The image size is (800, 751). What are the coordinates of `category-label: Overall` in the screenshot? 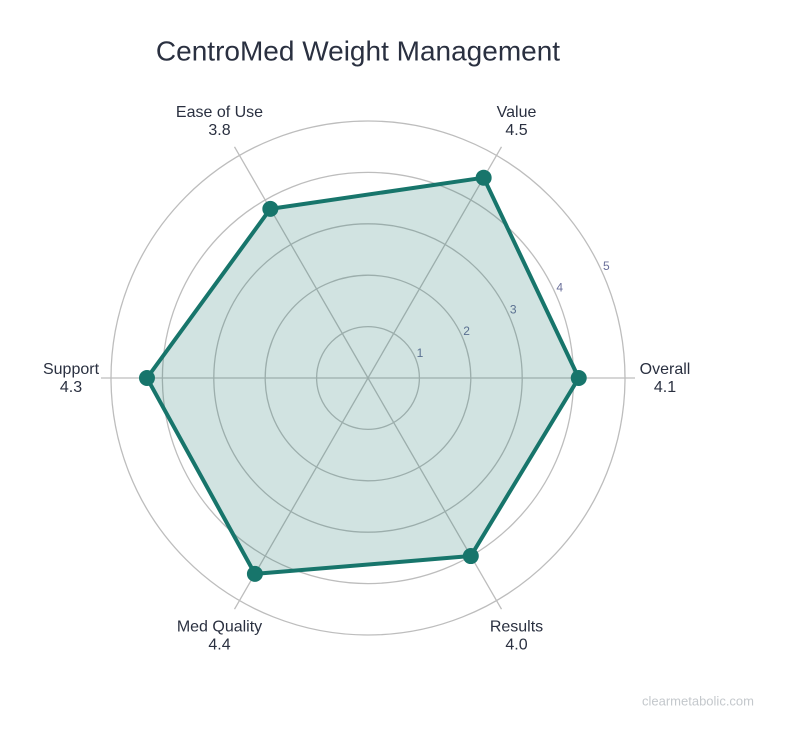 It's located at (665, 369).